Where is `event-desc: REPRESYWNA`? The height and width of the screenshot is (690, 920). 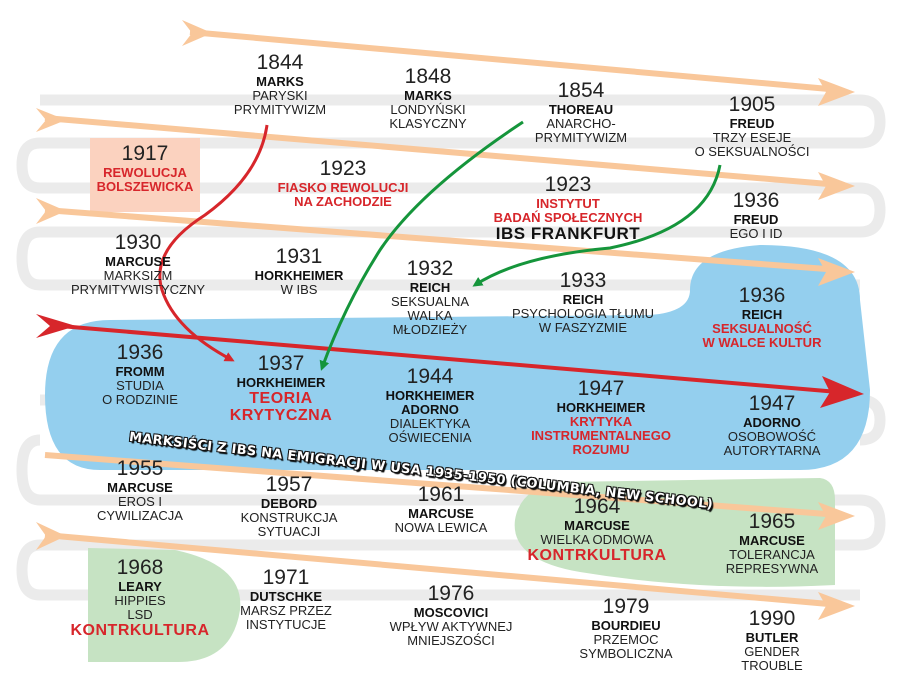 event-desc: REPRESYWNA is located at coordinates (772, 568).